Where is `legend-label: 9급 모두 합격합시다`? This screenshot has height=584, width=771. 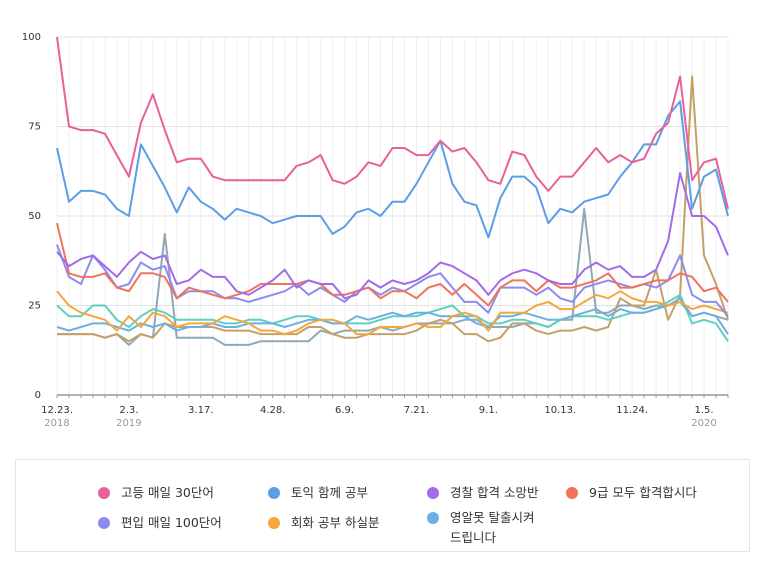 legend-label: 9급 모두 합격합시다 is located at coordinates (643, 492).